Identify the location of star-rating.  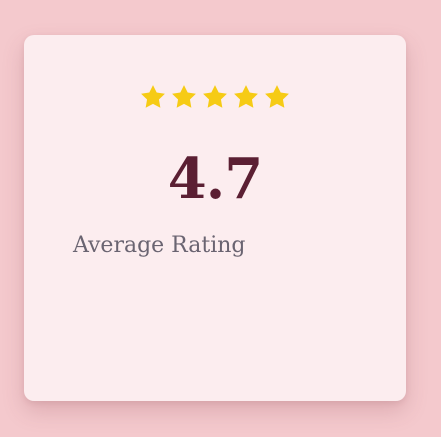
(215, 98).